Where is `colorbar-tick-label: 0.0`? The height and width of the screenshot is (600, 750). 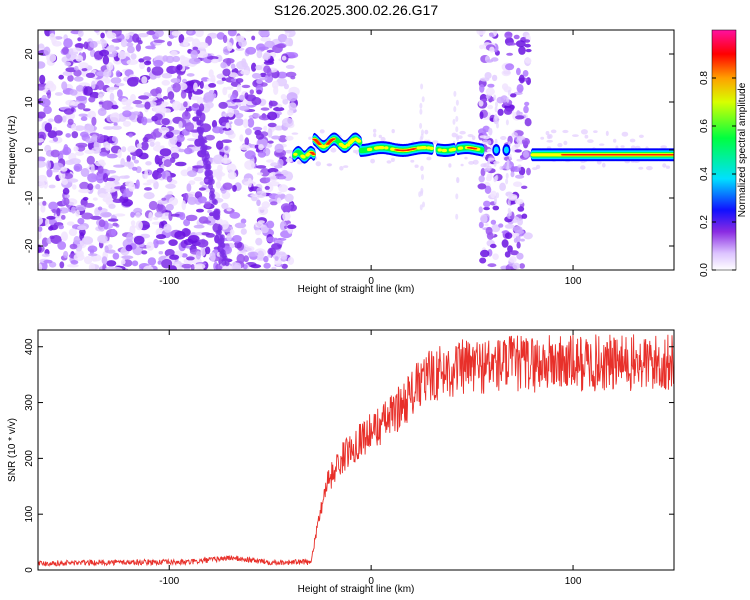 colorbar-tick-label: 0.0 is located at coordinates (704, 270).